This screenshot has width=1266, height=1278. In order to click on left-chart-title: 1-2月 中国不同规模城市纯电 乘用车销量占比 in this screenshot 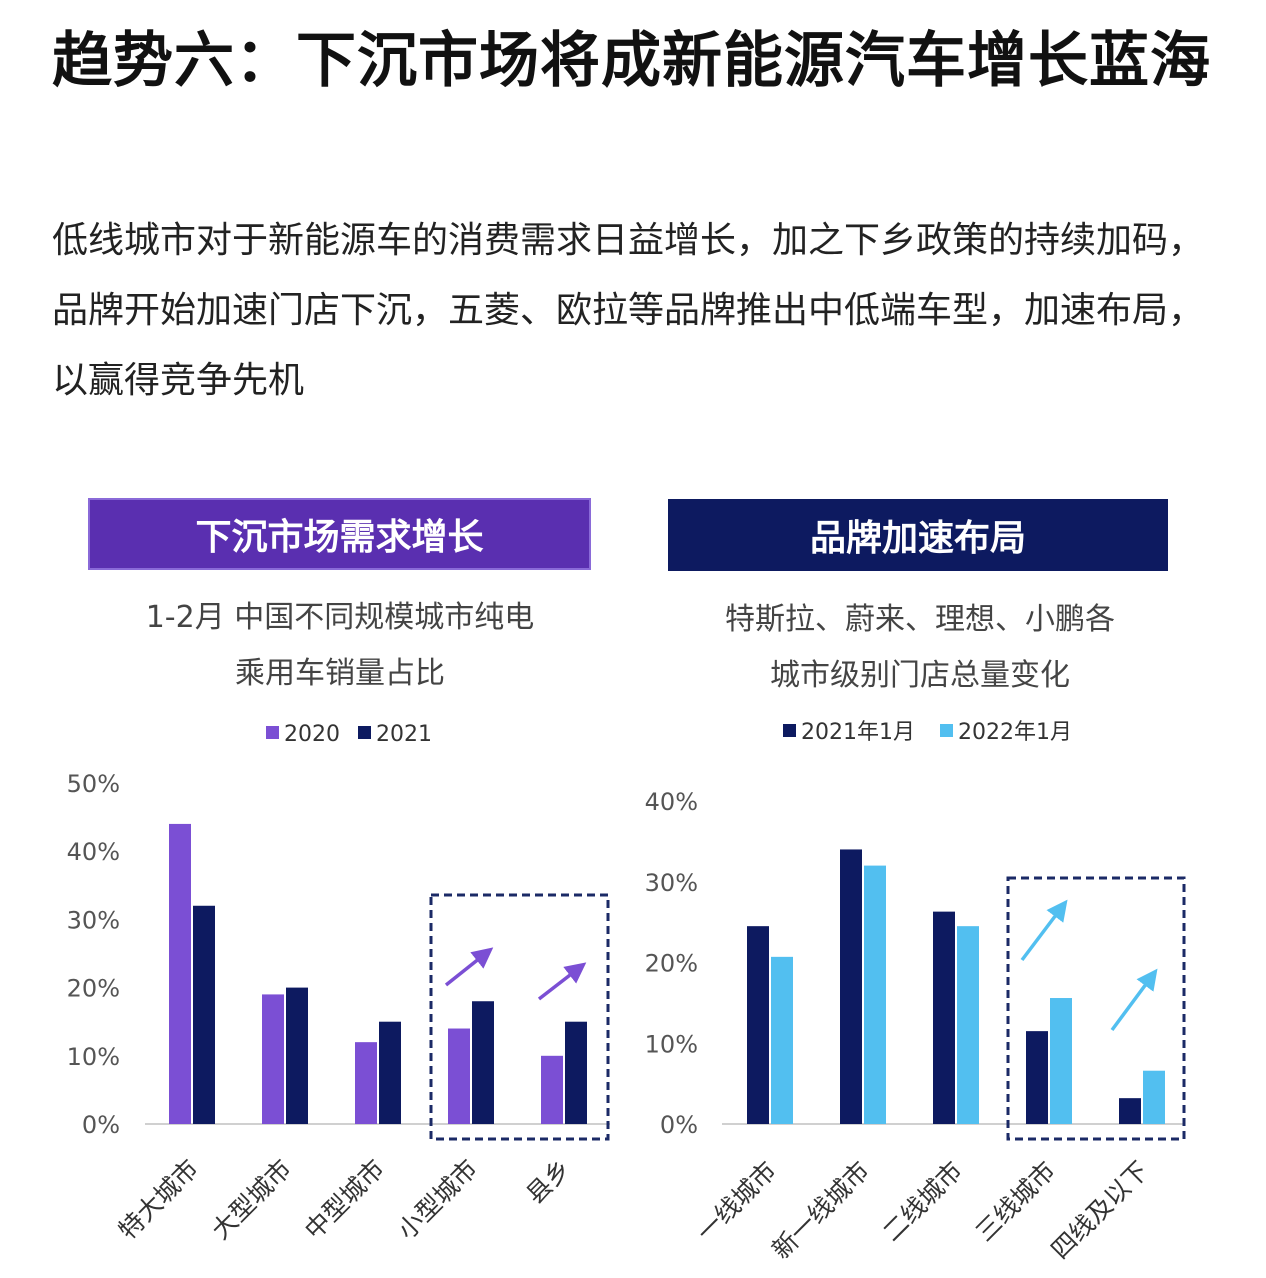, I will do `click(340, 646)`.